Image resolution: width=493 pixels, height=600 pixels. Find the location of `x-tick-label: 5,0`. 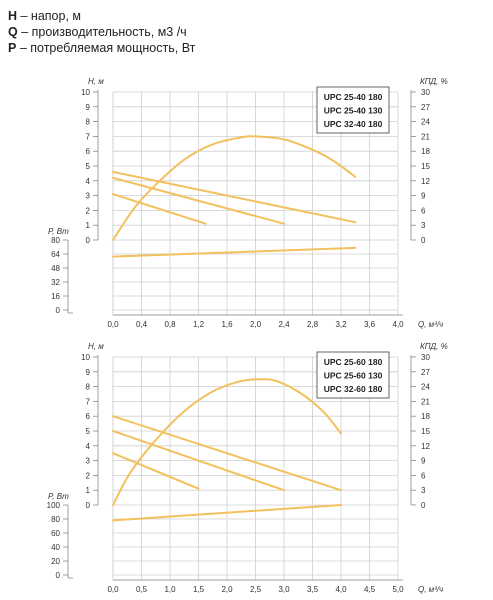

x-tick-label: 5,0 is located at coordinates (398, 589).